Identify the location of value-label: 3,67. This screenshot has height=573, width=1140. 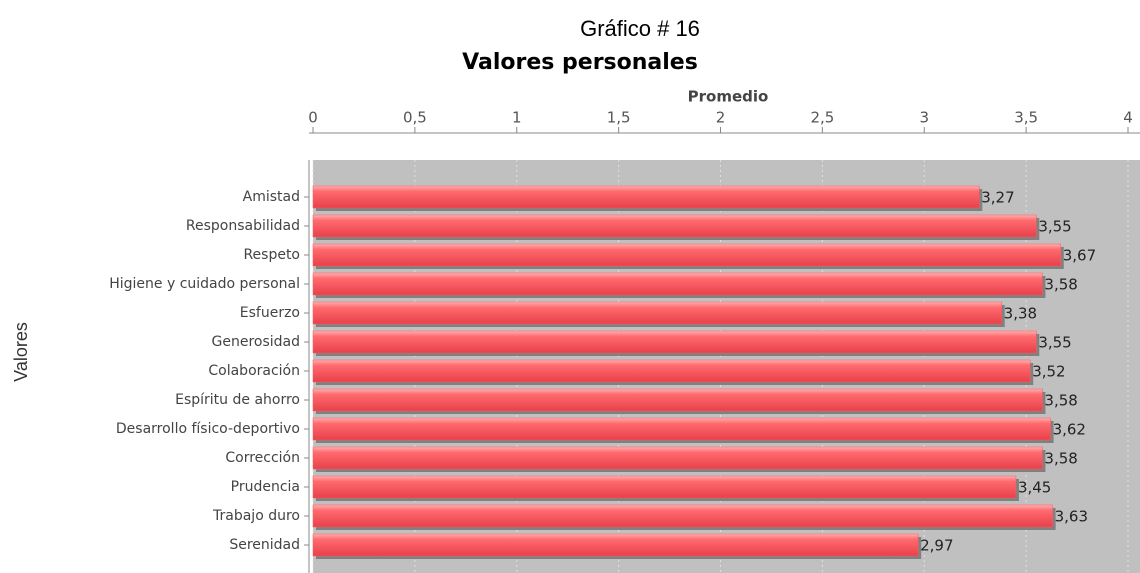
(1079, 256).